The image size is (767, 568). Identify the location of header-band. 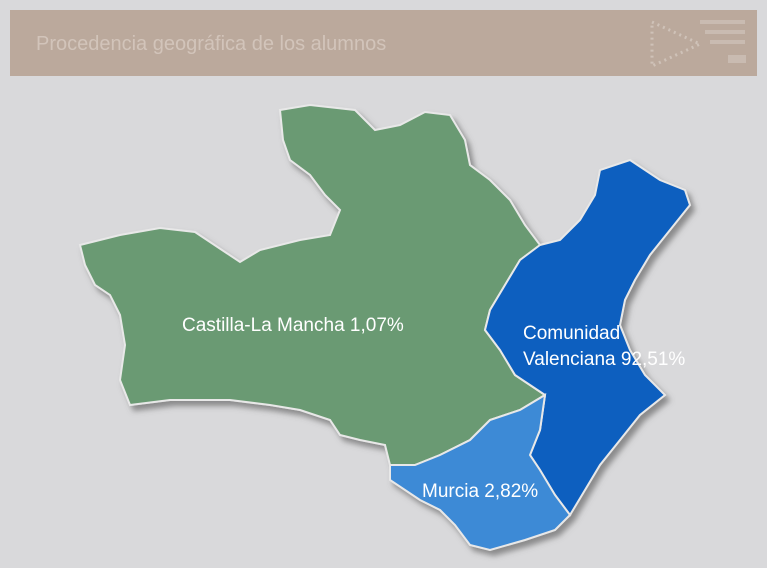
(383, 43).